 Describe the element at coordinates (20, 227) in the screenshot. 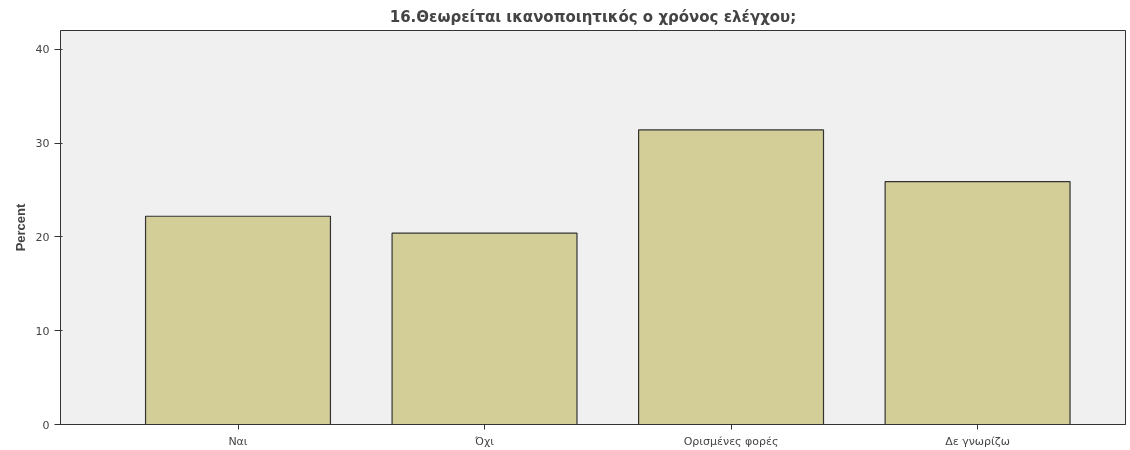

I see `y-axis-title: Percent` at that location.